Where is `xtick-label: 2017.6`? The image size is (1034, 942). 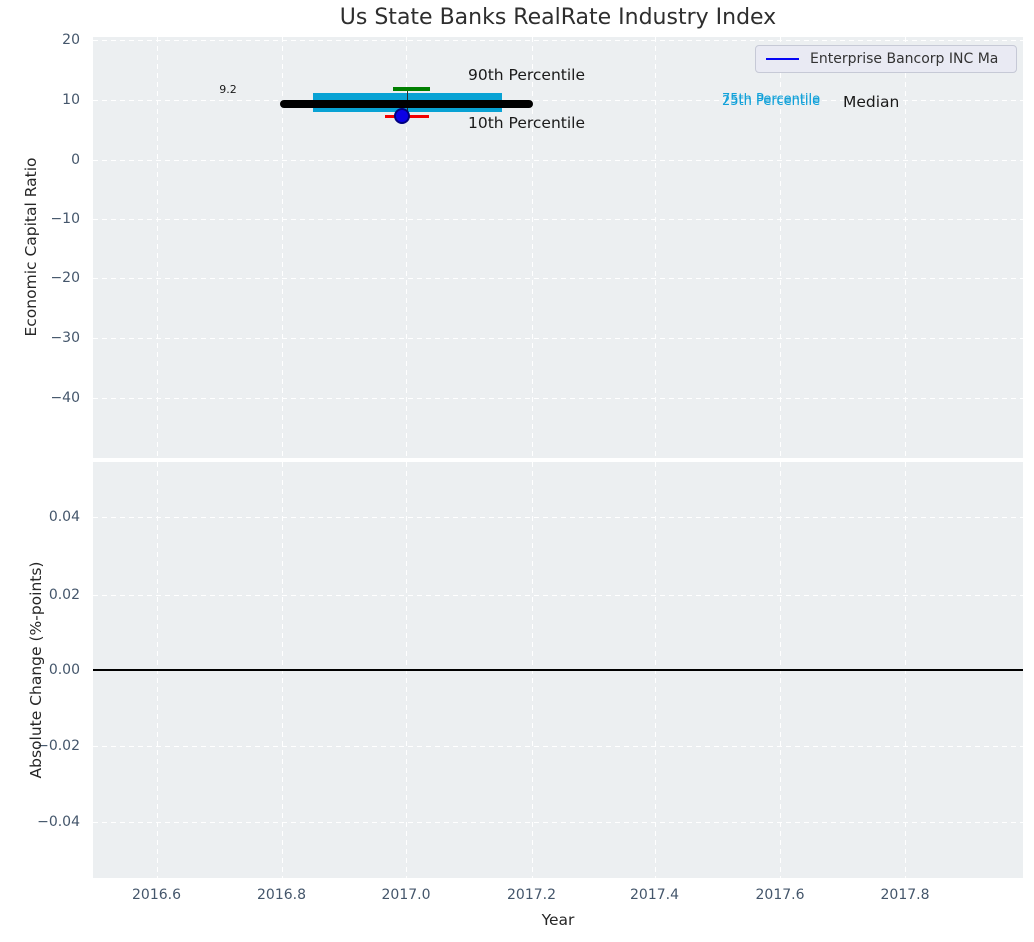 xtick-label: 2017.6 is located at coordinates (780, 895).